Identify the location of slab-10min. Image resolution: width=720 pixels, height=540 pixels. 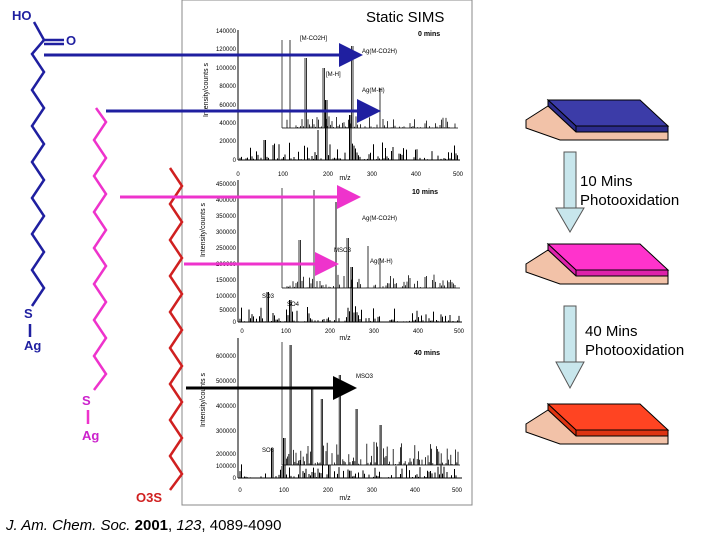
(597, 263).